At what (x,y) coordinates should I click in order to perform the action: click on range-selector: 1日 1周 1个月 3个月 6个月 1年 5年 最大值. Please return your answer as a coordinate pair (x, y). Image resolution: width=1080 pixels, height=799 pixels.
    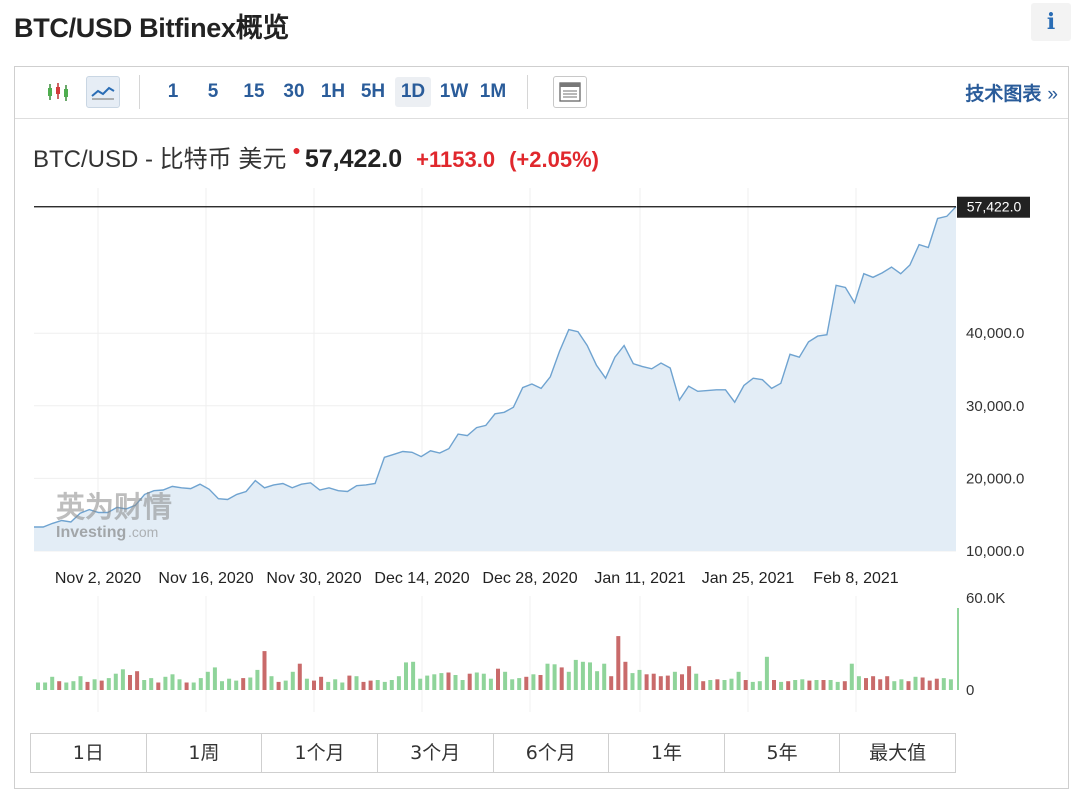
    Looking at the image, I should click on (493, 753).